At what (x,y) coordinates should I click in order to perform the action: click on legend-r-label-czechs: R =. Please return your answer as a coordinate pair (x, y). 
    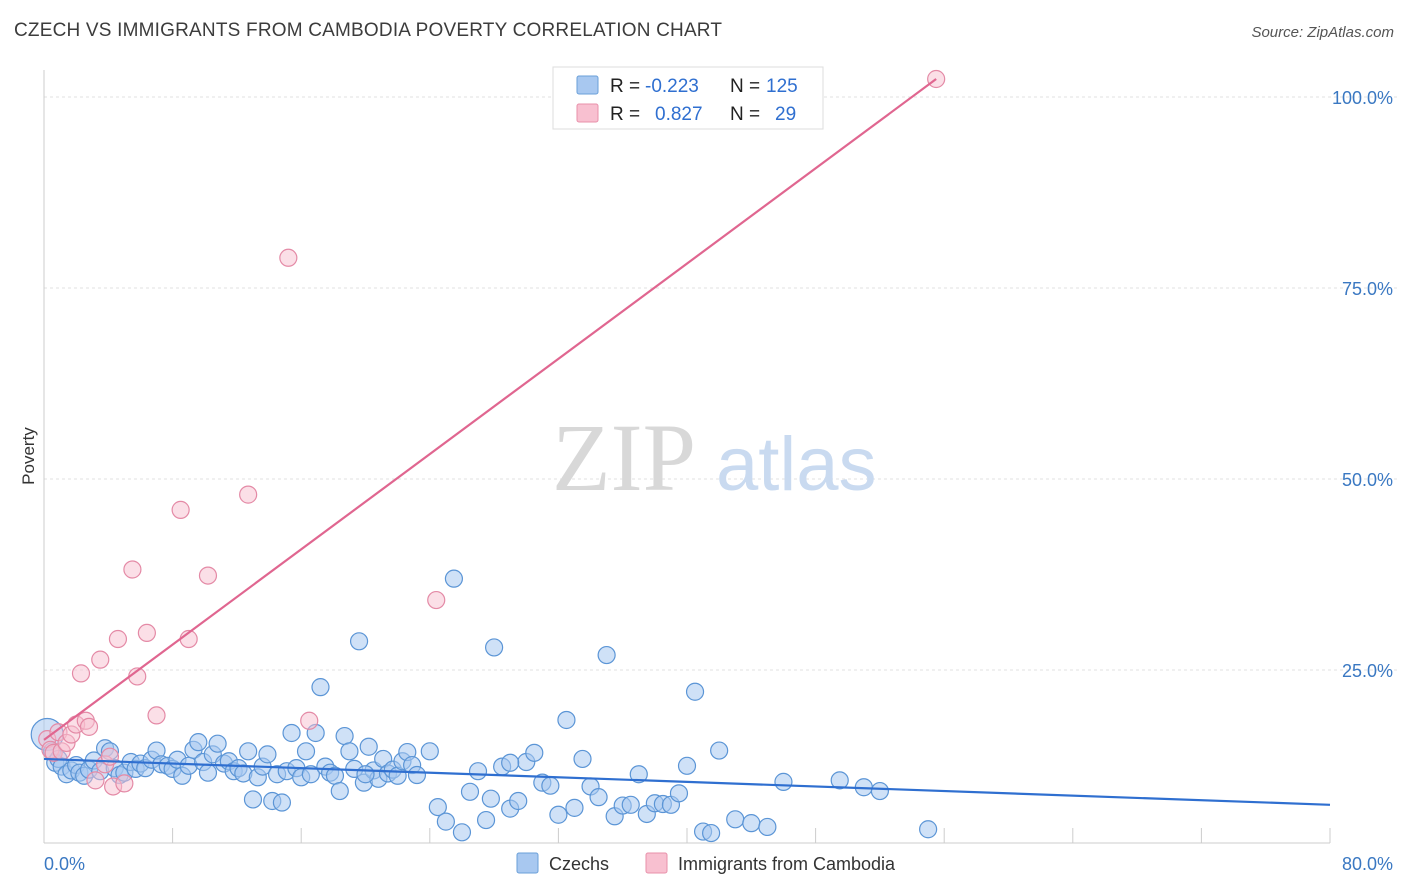
    Looking at the image, I should click on (625, 86).